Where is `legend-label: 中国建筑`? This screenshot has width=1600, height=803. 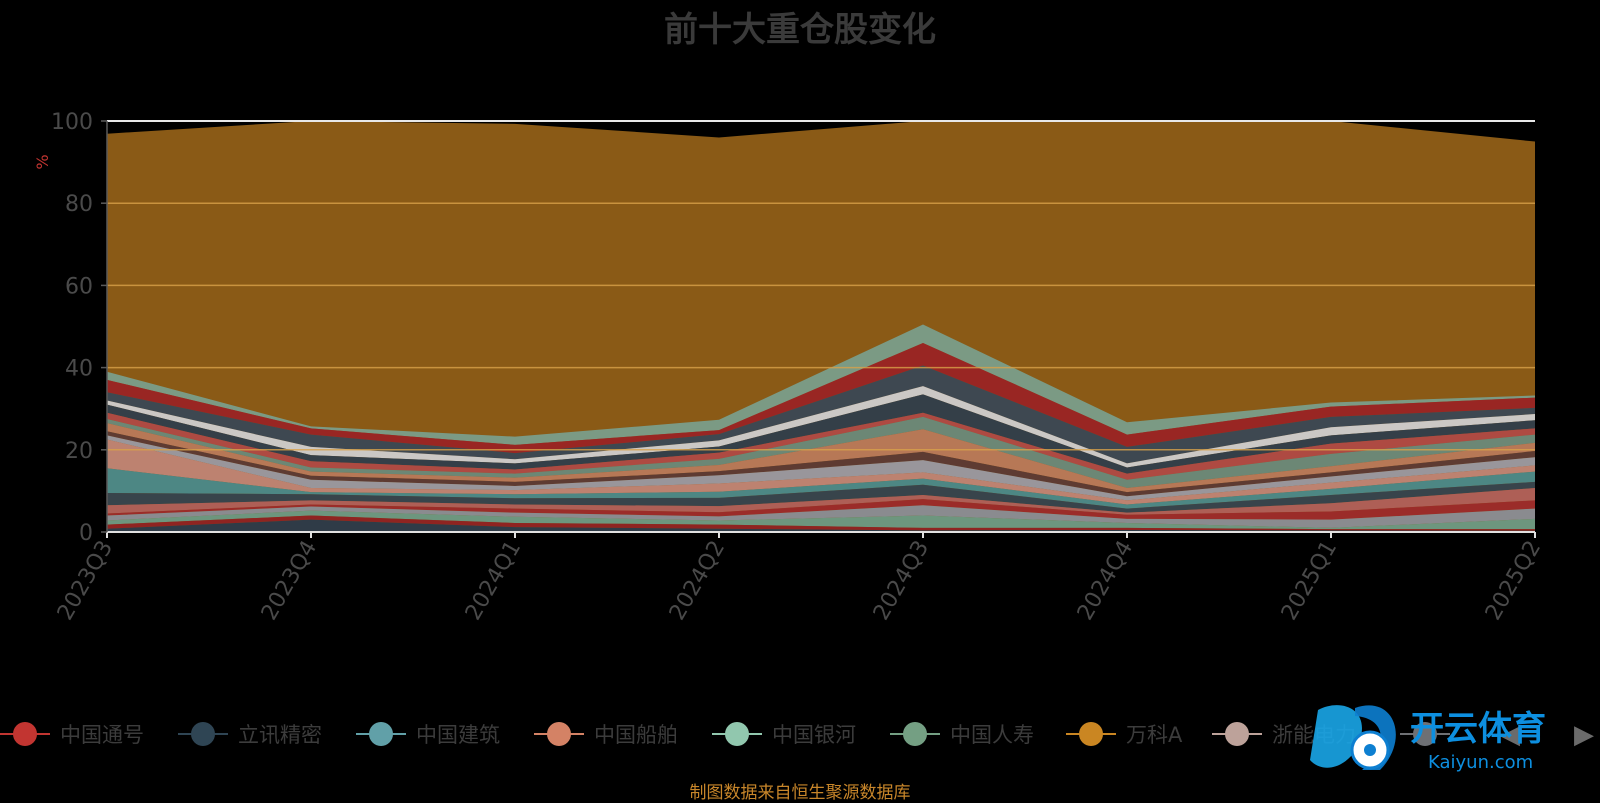
legend-label: 中国建筑 is located at coordinates (458, 735).